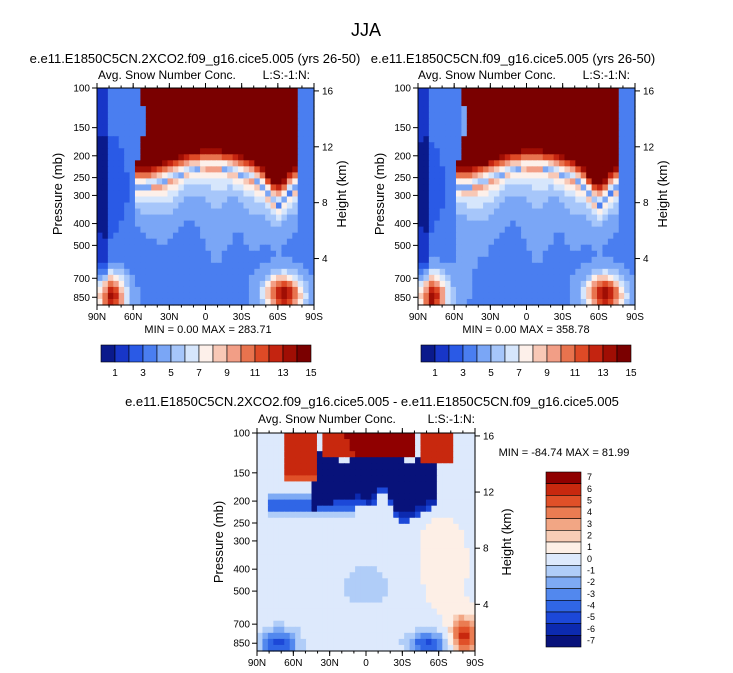  Describe the element at coordinates (81, 298) in the screenshot. I see `y-tick-label: 850` at that location.